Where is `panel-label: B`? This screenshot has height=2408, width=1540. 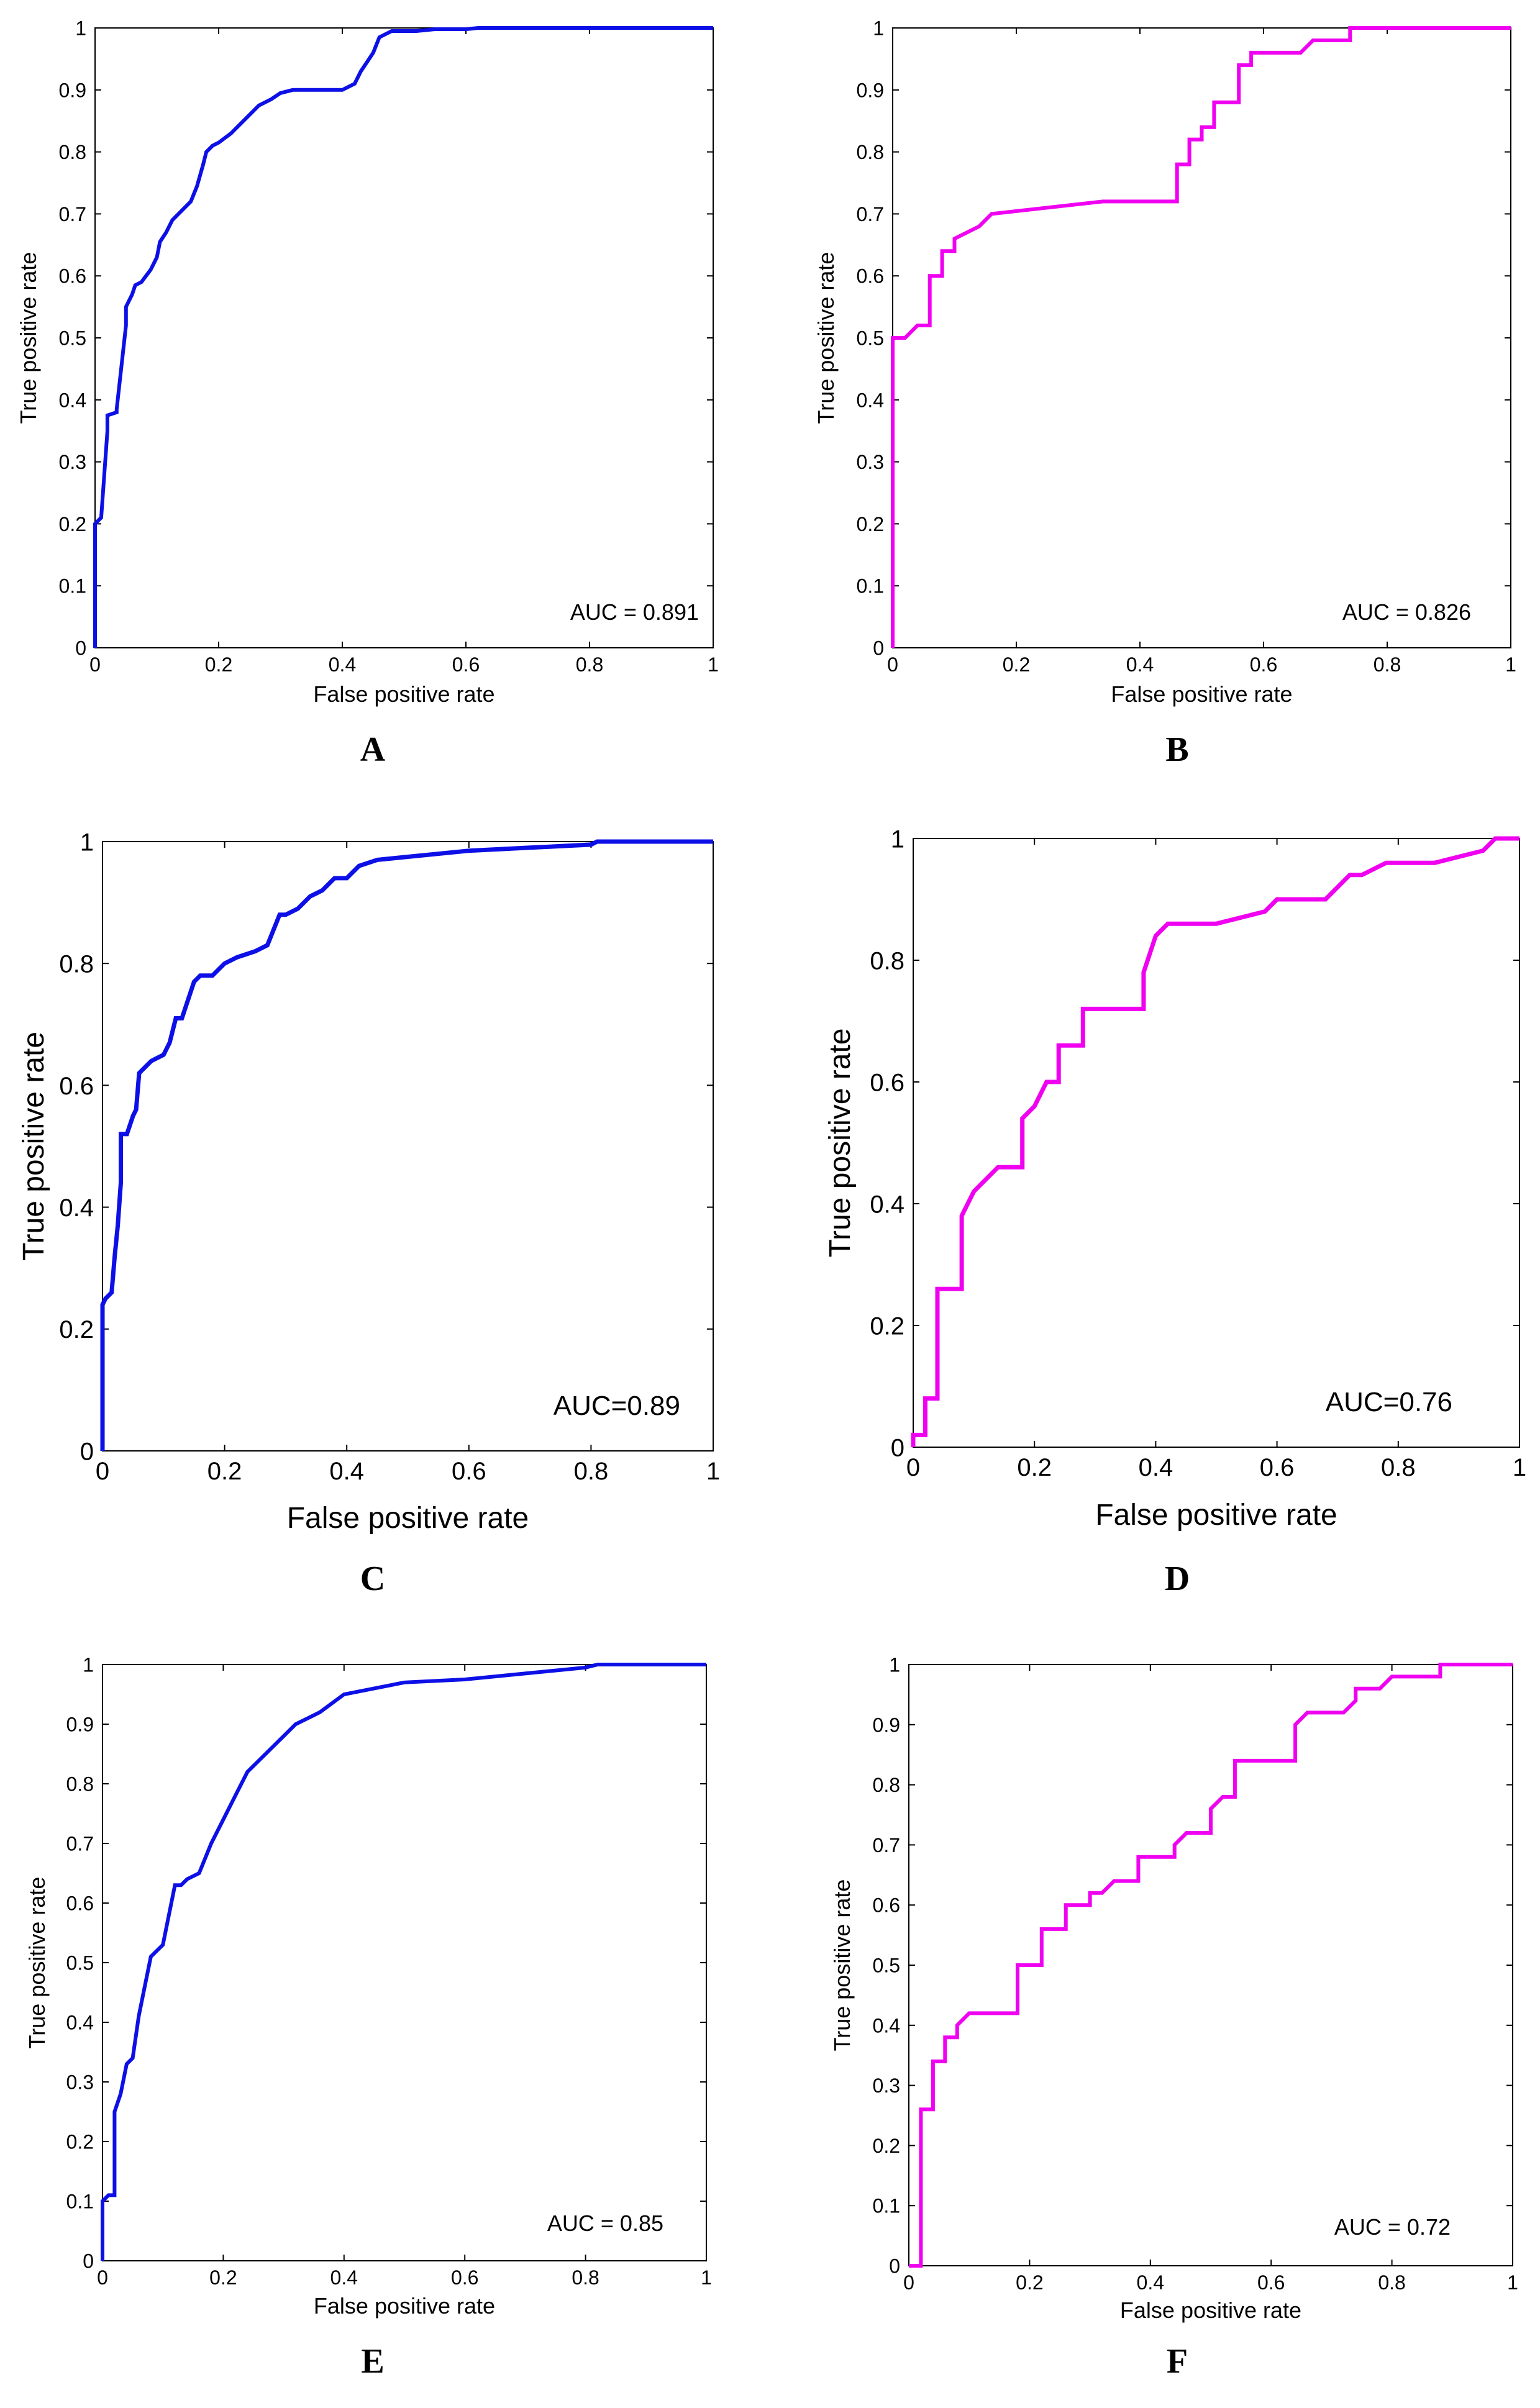 panel-label: B is located at coordinates (1176, 750).